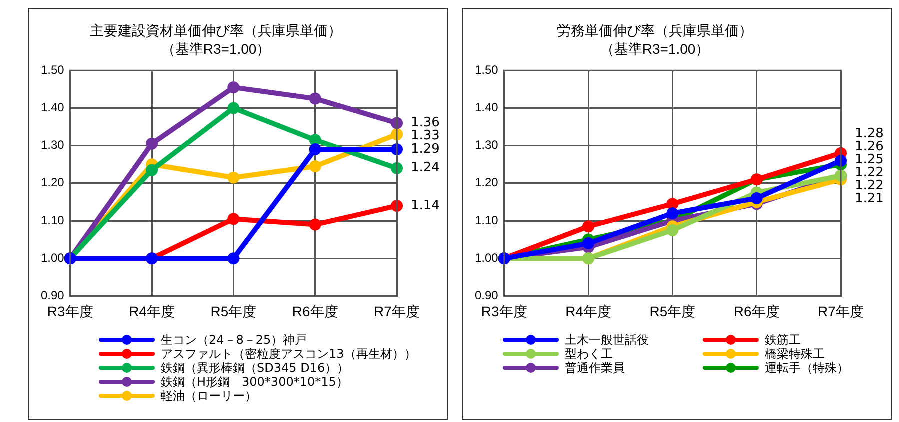 The width and height of the screenshot is (899, 422). Describe the element at coordinates (216, 30) in the screenshot. I see `chart-title: 主要建設資材単価伸び率（兵庫県単価）` at that location.